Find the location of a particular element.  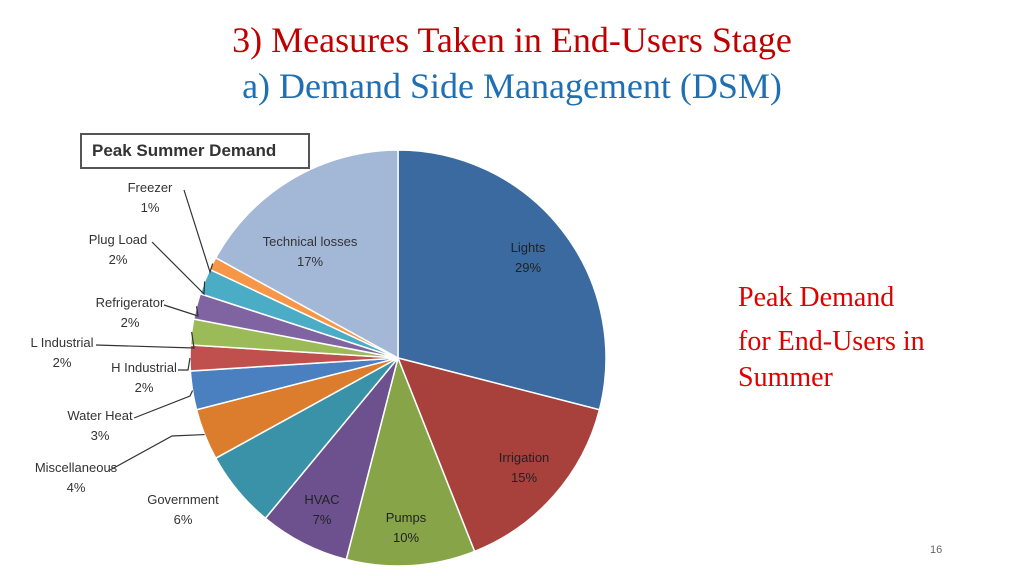

leader-line-miscellaneous is located at coordinates (157, 452).